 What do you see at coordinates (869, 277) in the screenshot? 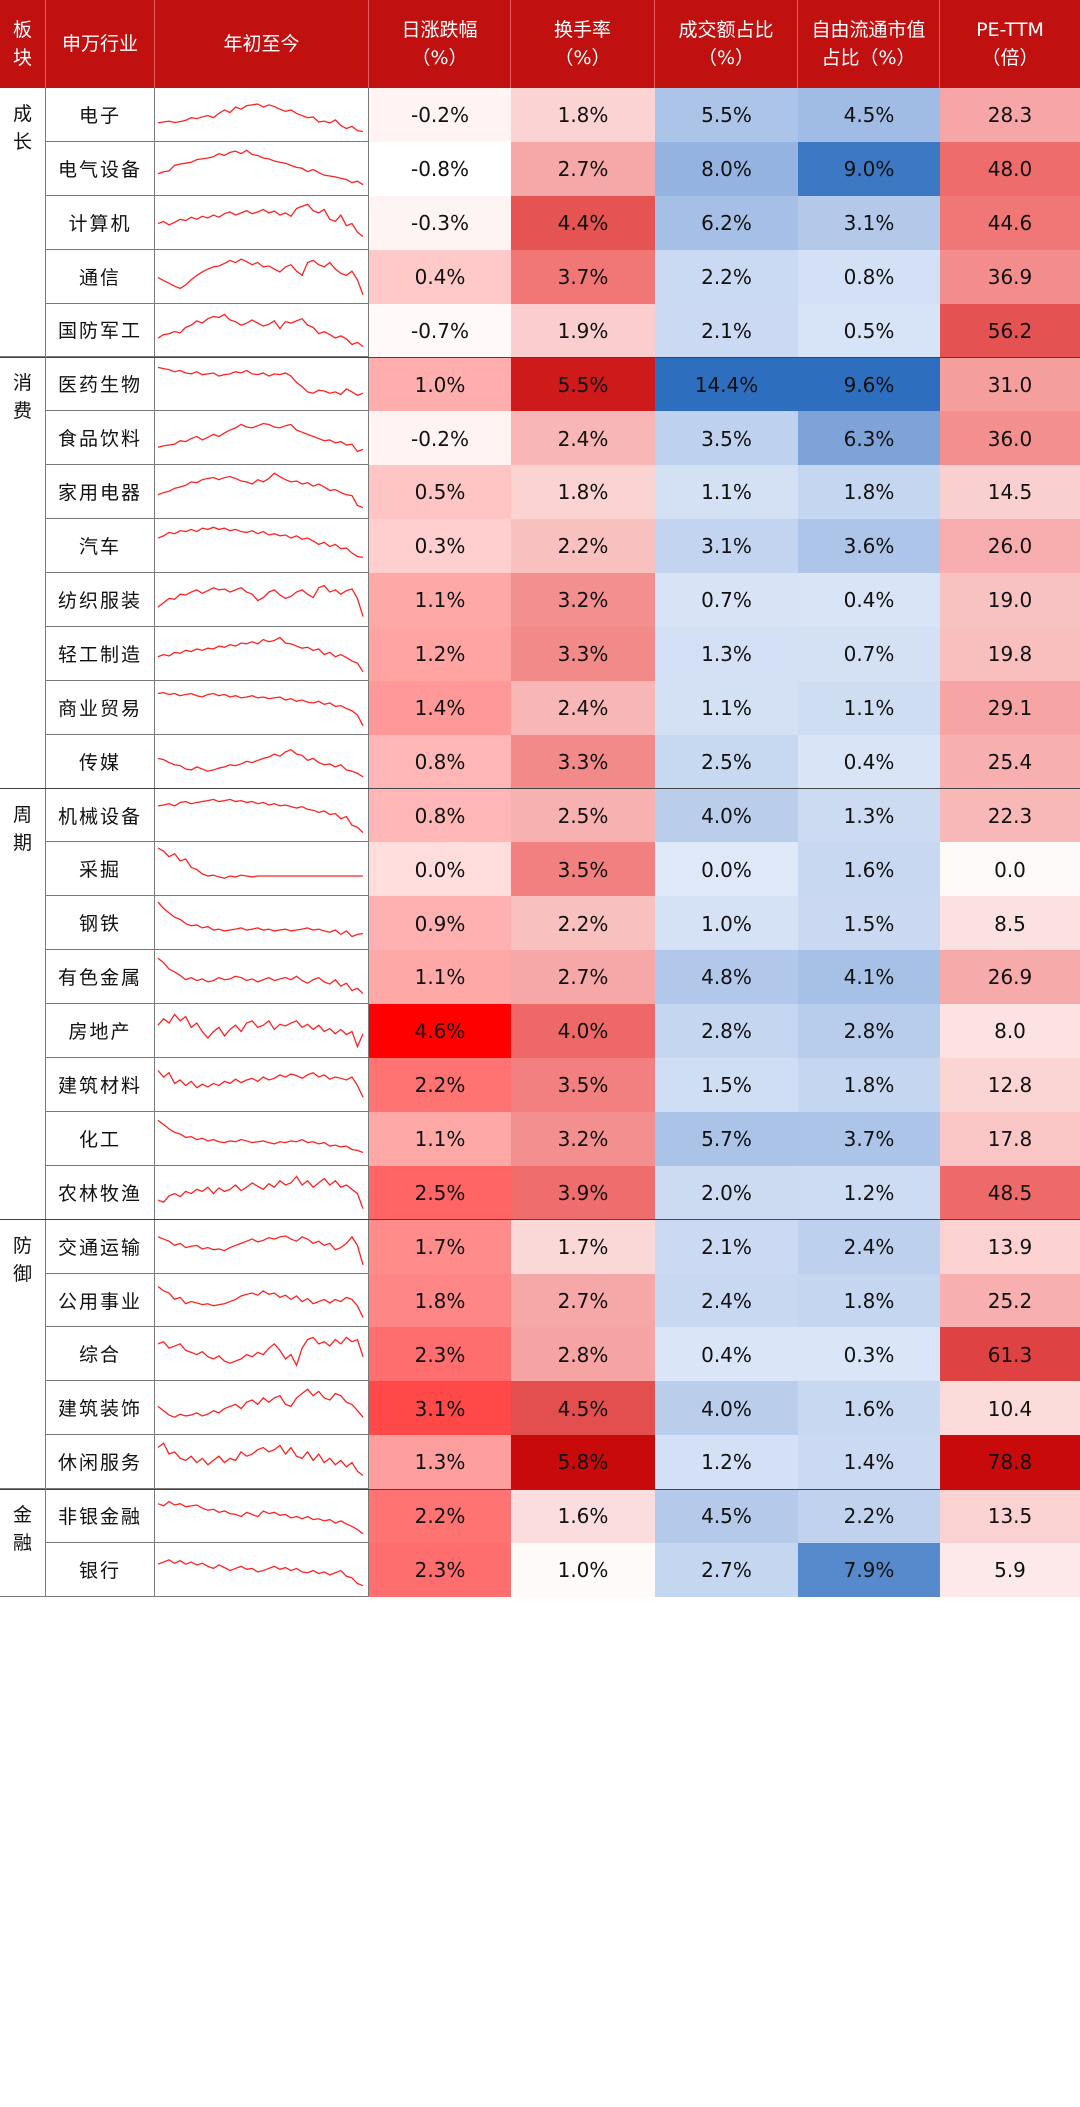
I see `float-cell: 0.8%` at bounding box center [869, 277].